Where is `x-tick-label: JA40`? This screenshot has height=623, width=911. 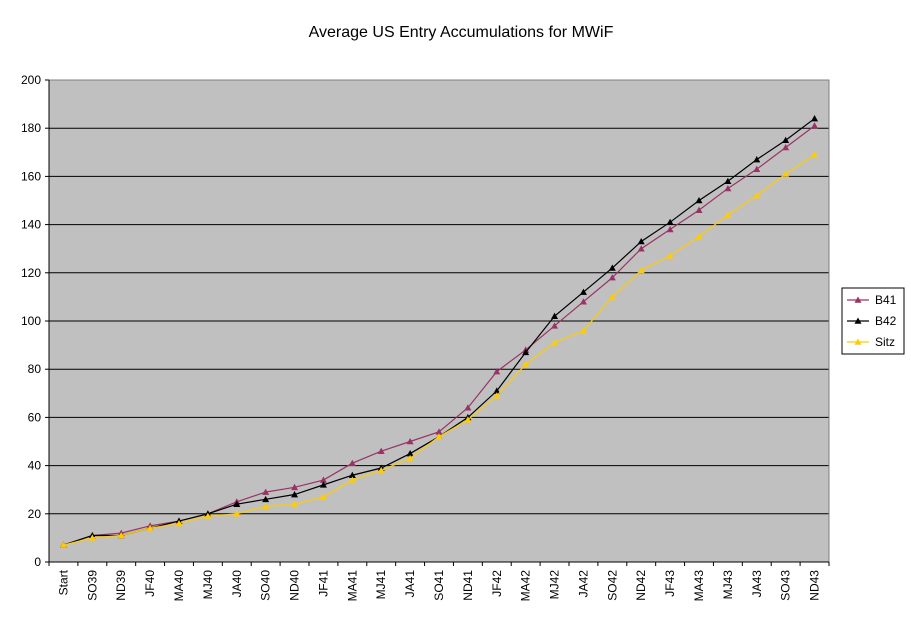
x-tick-label: JA40 is located at coordinates (237, 584).